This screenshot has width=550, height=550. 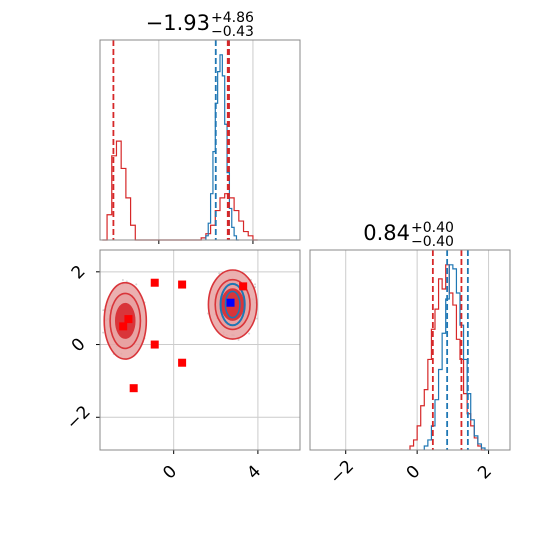 What do you see at coordinates (432, 228) in the screenshot?
I see `panel-2-title-plus: +0.40` at bounding box center [432, 228].